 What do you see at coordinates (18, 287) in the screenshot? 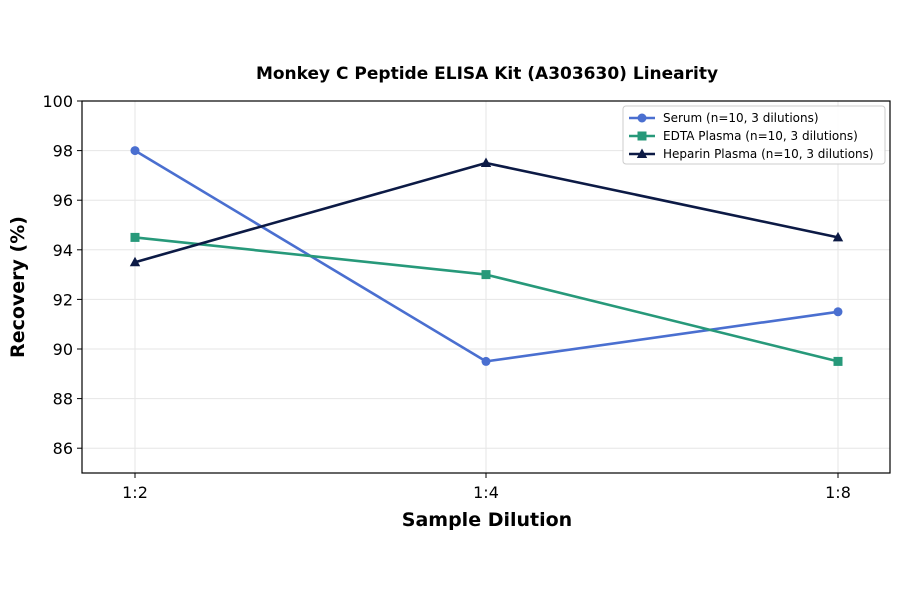
I see `y-axis-label: Recovery (%)` at bounding box center [18, 287].